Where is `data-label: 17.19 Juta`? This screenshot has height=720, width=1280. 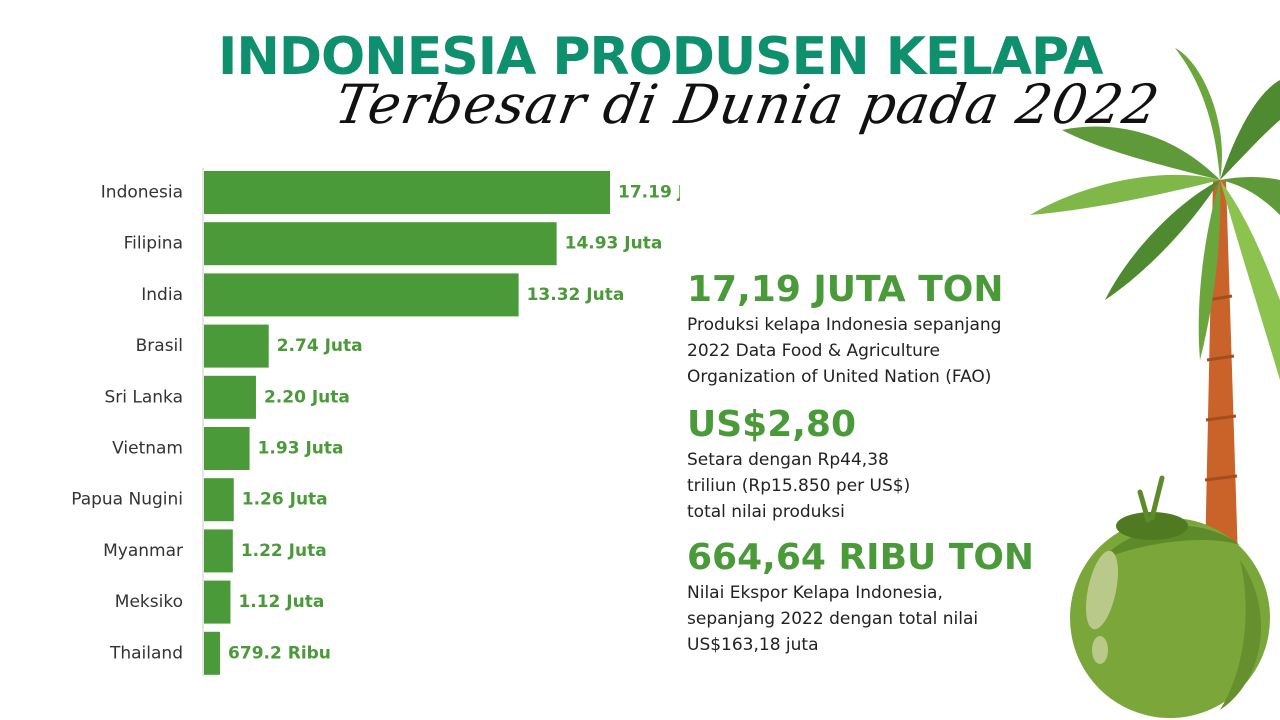
data-label: 17.19 Juta is located at coordinates (649, 193).